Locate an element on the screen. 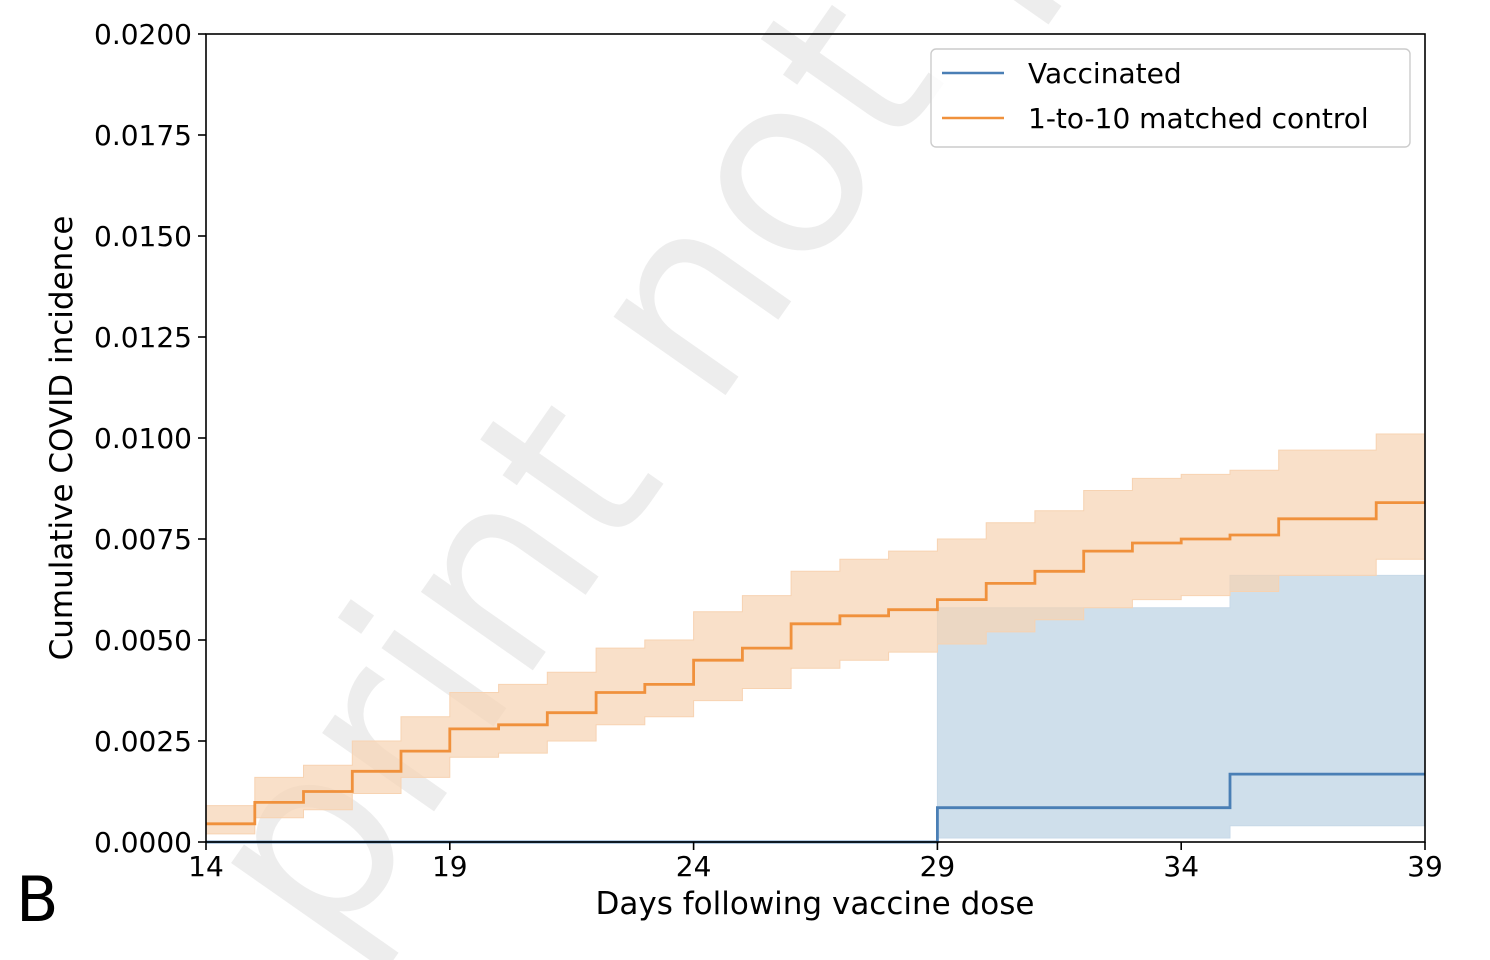 The image size is (1490, 960). x-tick-label: 29 is located at coordinates (938, 866).